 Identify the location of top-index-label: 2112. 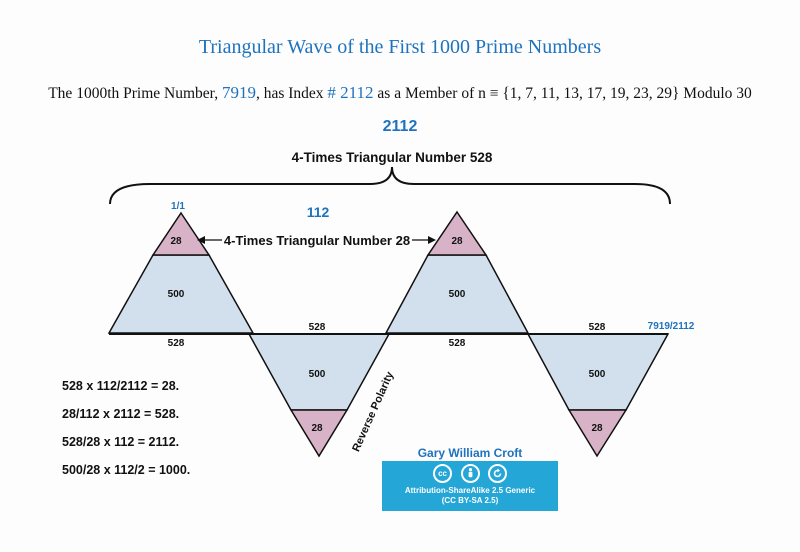
(400, 126).